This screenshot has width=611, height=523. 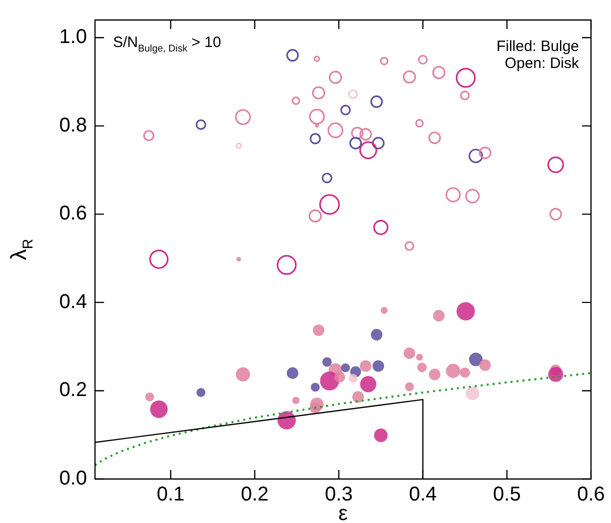 I want to click on x-tick-label: 0.4, so click(x=422, y=495).